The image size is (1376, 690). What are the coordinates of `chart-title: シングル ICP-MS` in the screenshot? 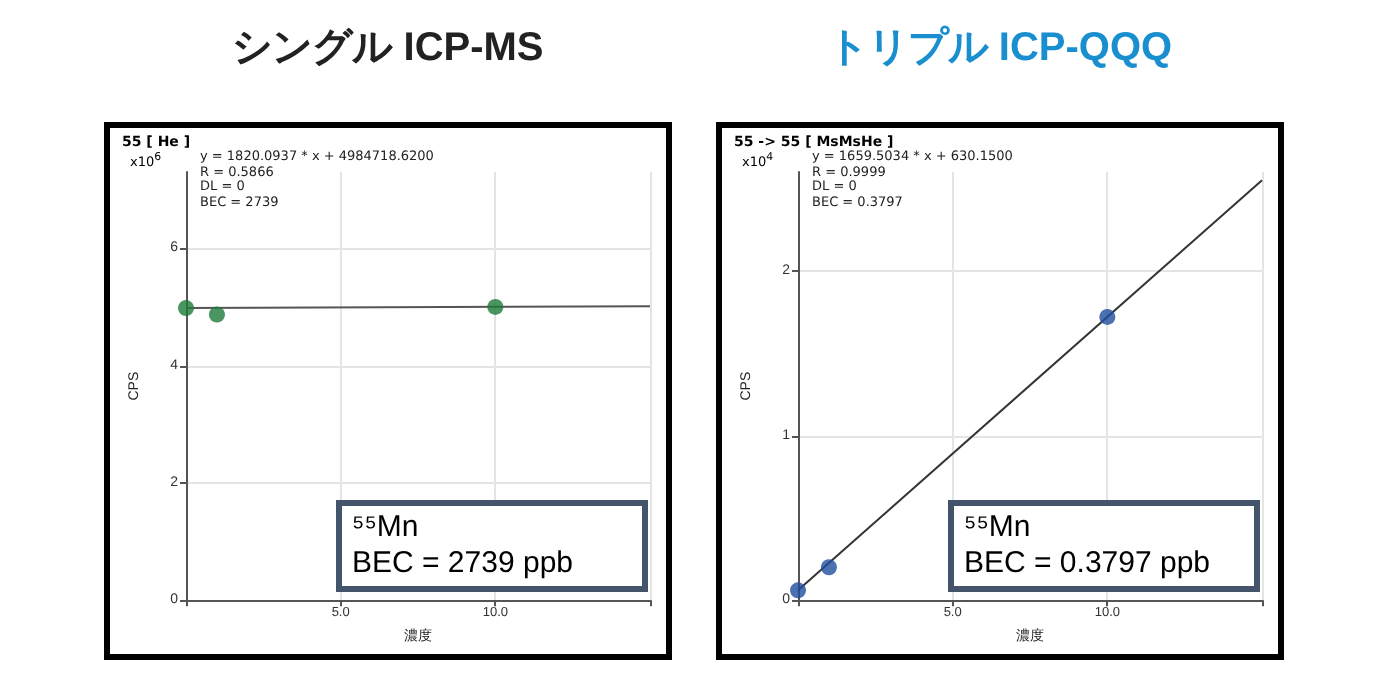 It's located at (388, 49).